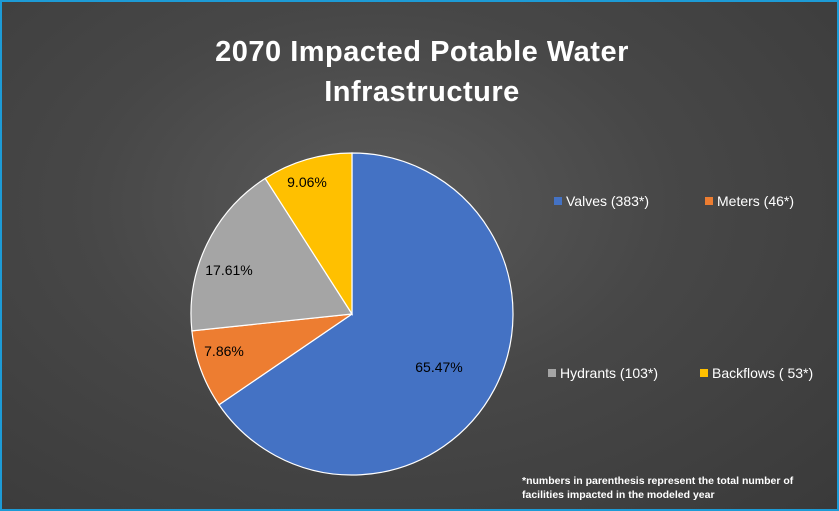  Describe the element at coordinates (308, 234) in the screenshot. I see `pie-slice-backflows` at that location.